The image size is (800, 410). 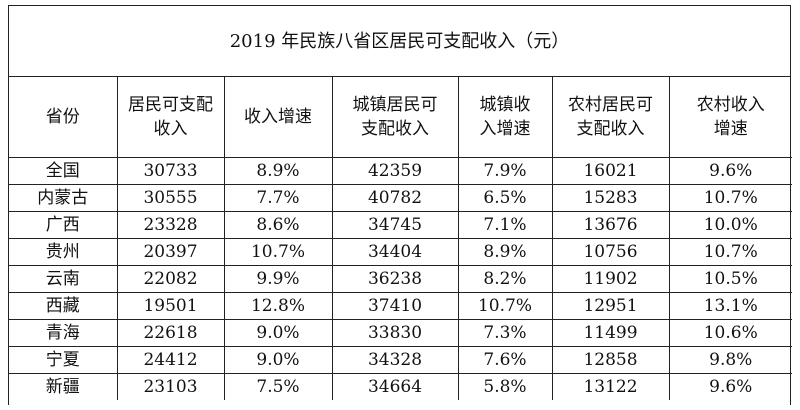 What do you see at coordinates (63, 198) in the screenshot?
I see `province-cell: 内蒙古` at bounding box center [63, 198].